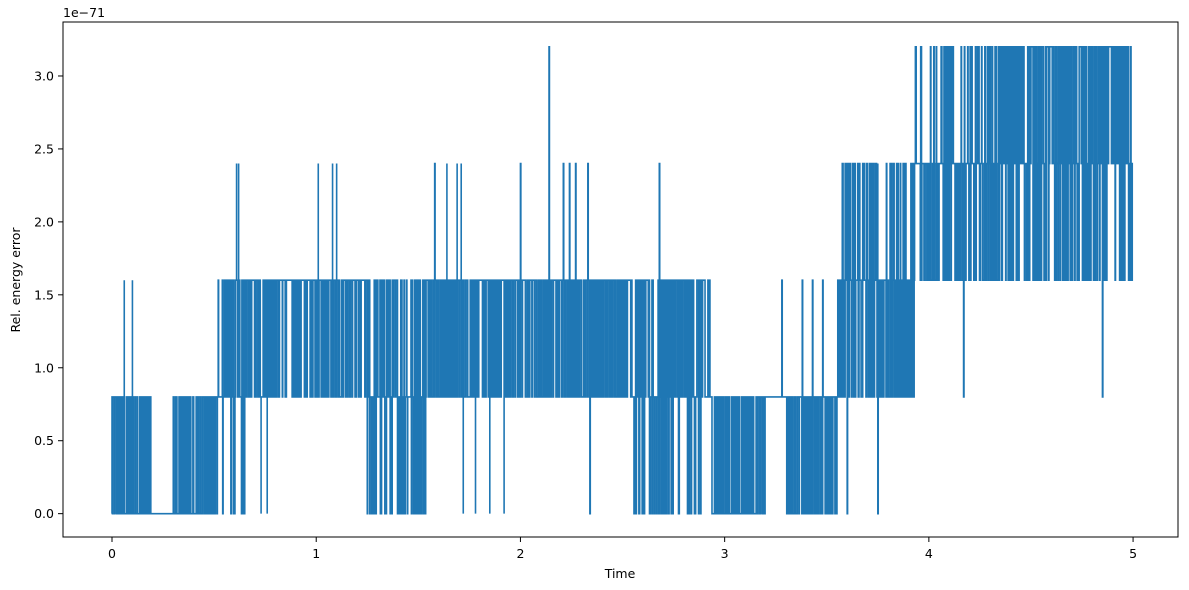  I want to click on x-axis-label: Time, so click(620, 573).